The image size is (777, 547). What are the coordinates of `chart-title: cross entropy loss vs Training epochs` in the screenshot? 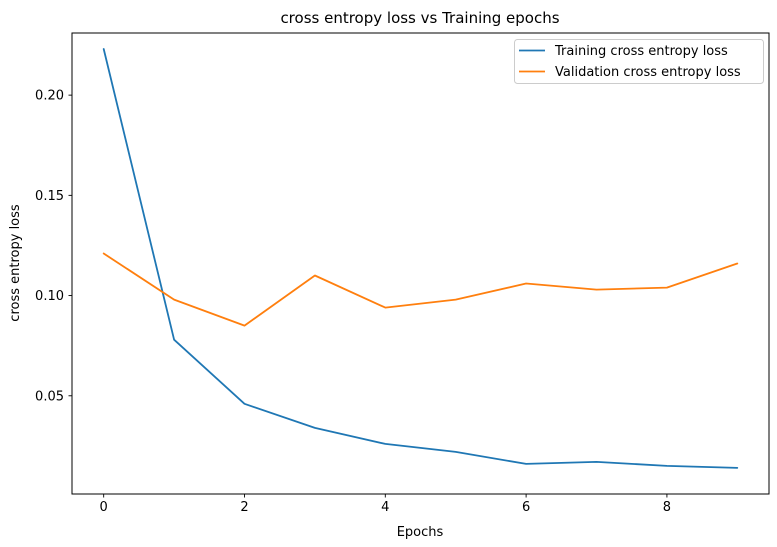 It's located at (419, 18).